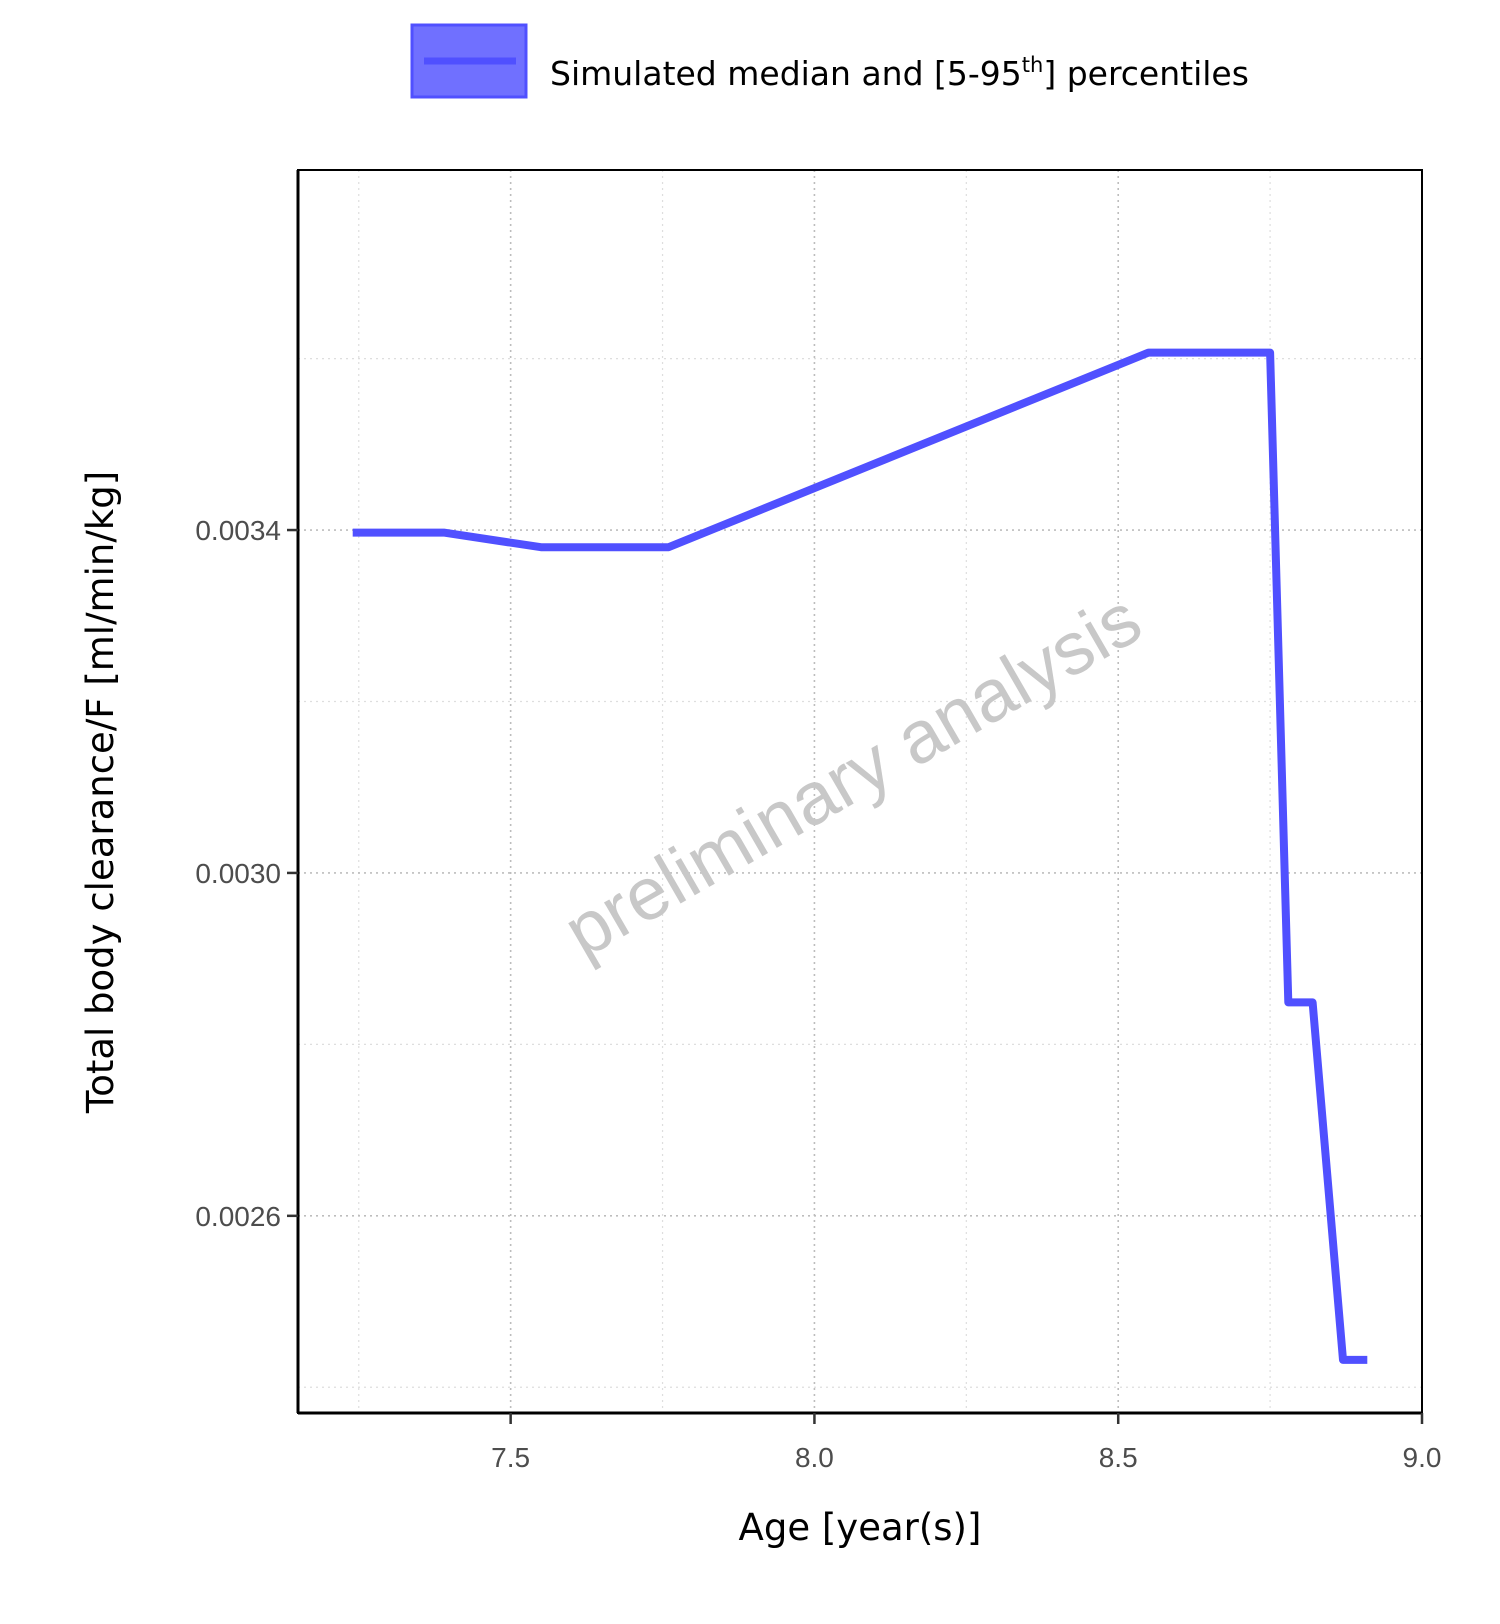  I want to click on x-axis-title: Age [year(s)], so click(860, 1527).